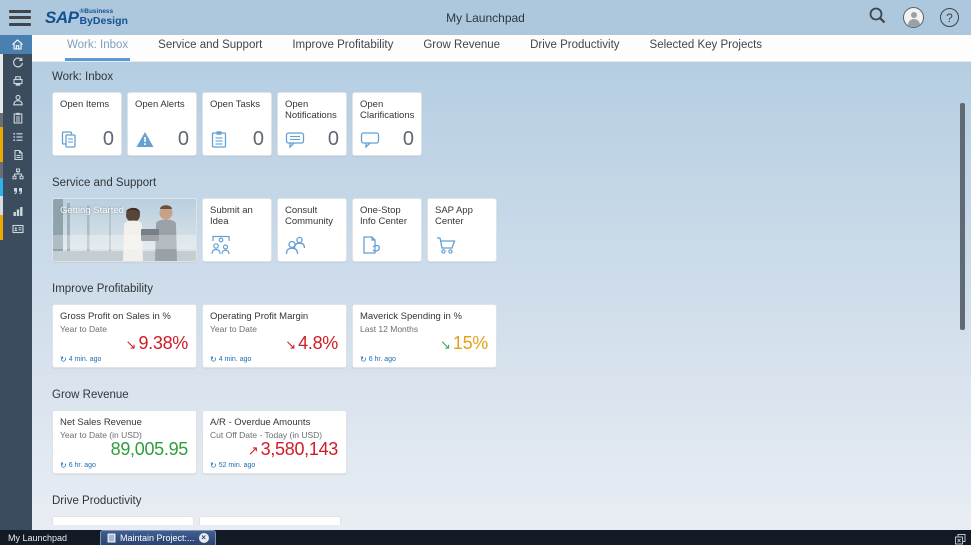 This screenshot has height=545, width=971. What do you see at coordinates (231, 216) in the screenshot?
I see `tile-title: Submit an Idea` at bounding box center [231, 216].